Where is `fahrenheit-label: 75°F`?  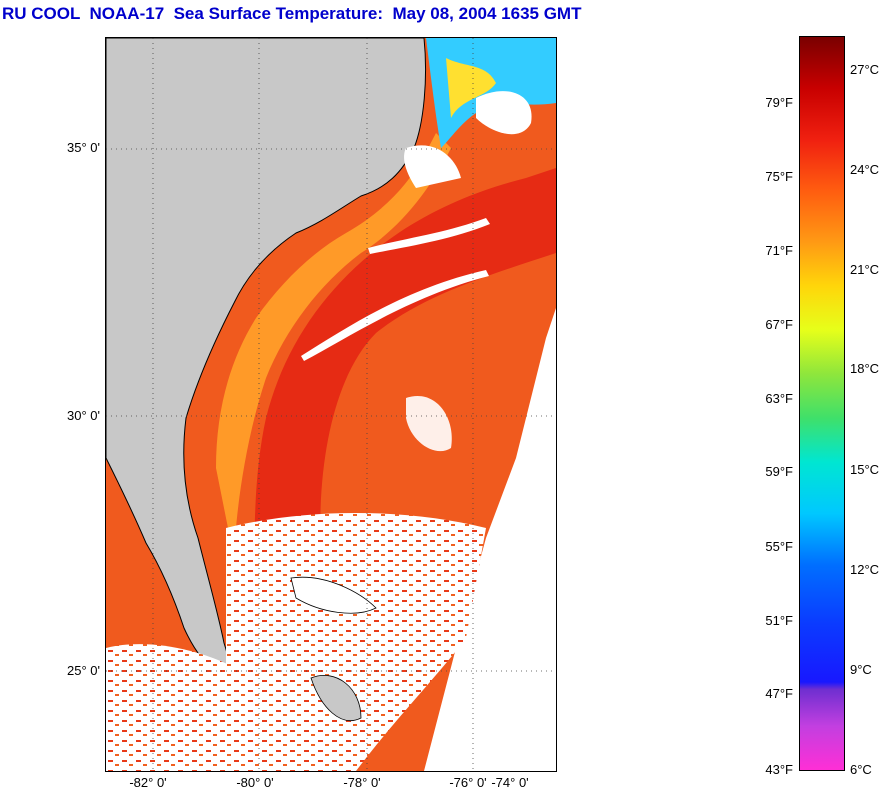
fahrenheit-label: 75°F is located at coordinates (779, 176).